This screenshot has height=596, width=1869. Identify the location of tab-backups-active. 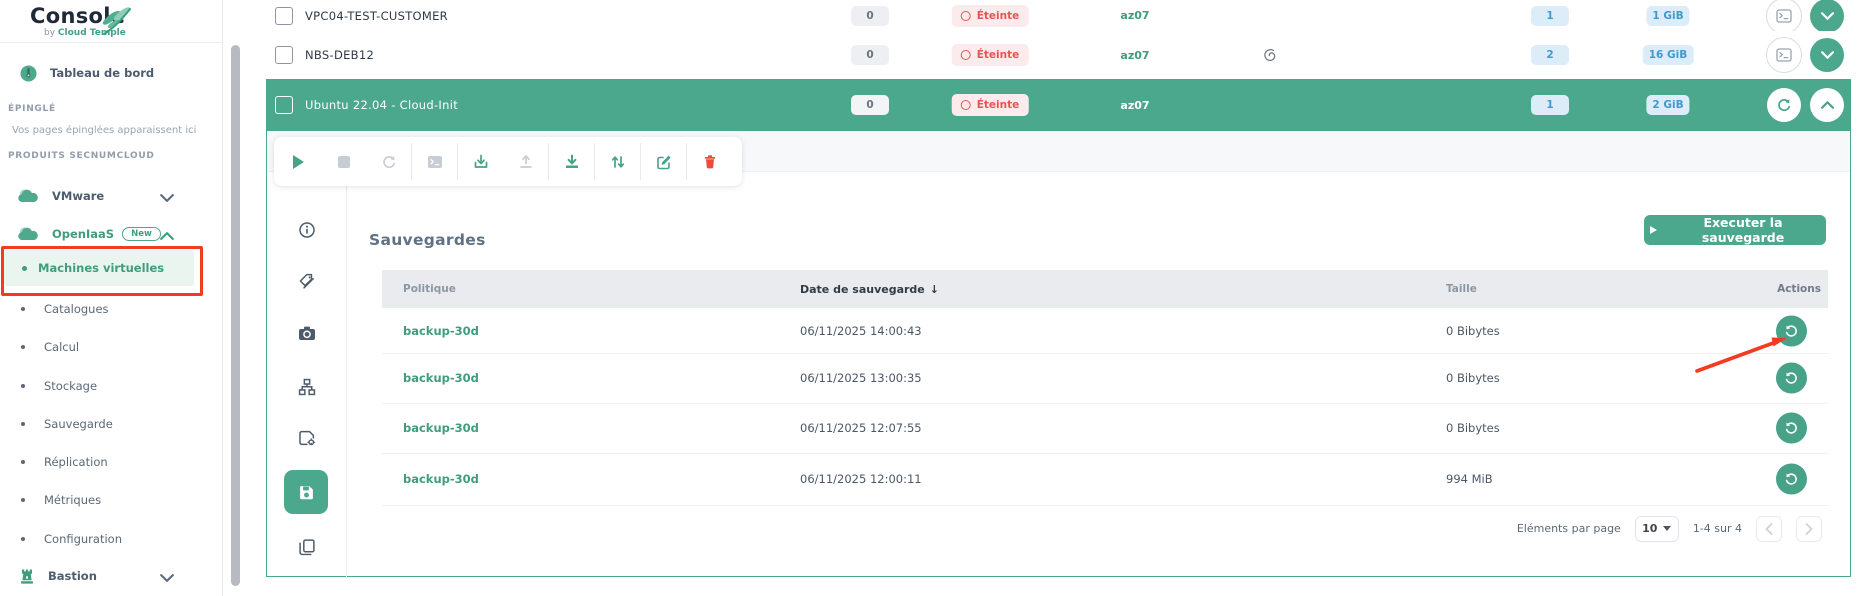
(306, 492).